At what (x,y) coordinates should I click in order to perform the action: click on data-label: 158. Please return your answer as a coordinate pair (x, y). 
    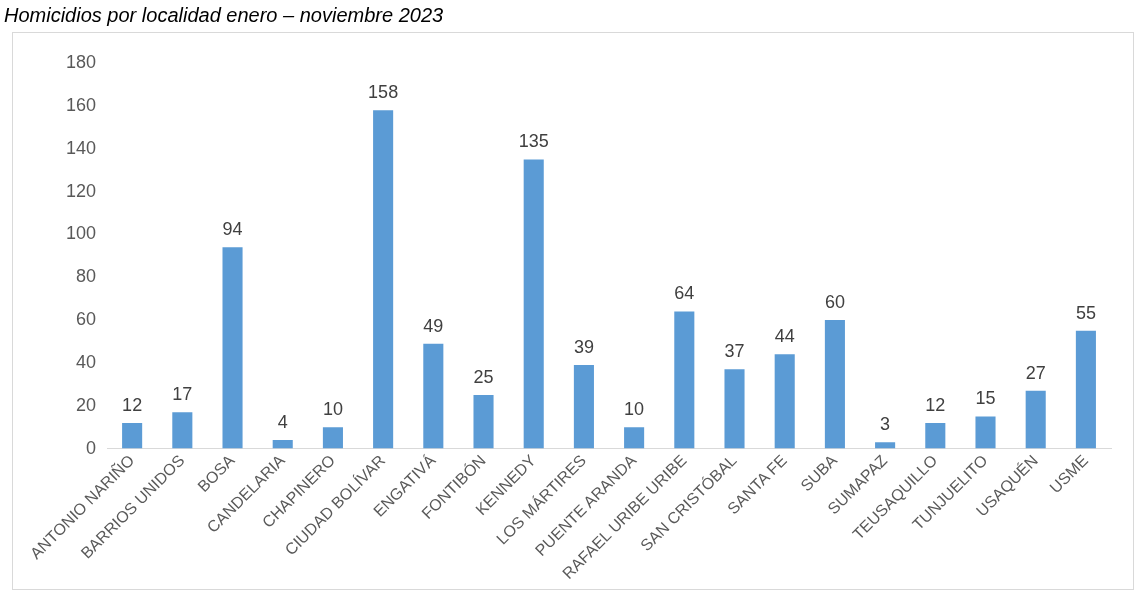
    Looking at the image, I should click on (383, 92).